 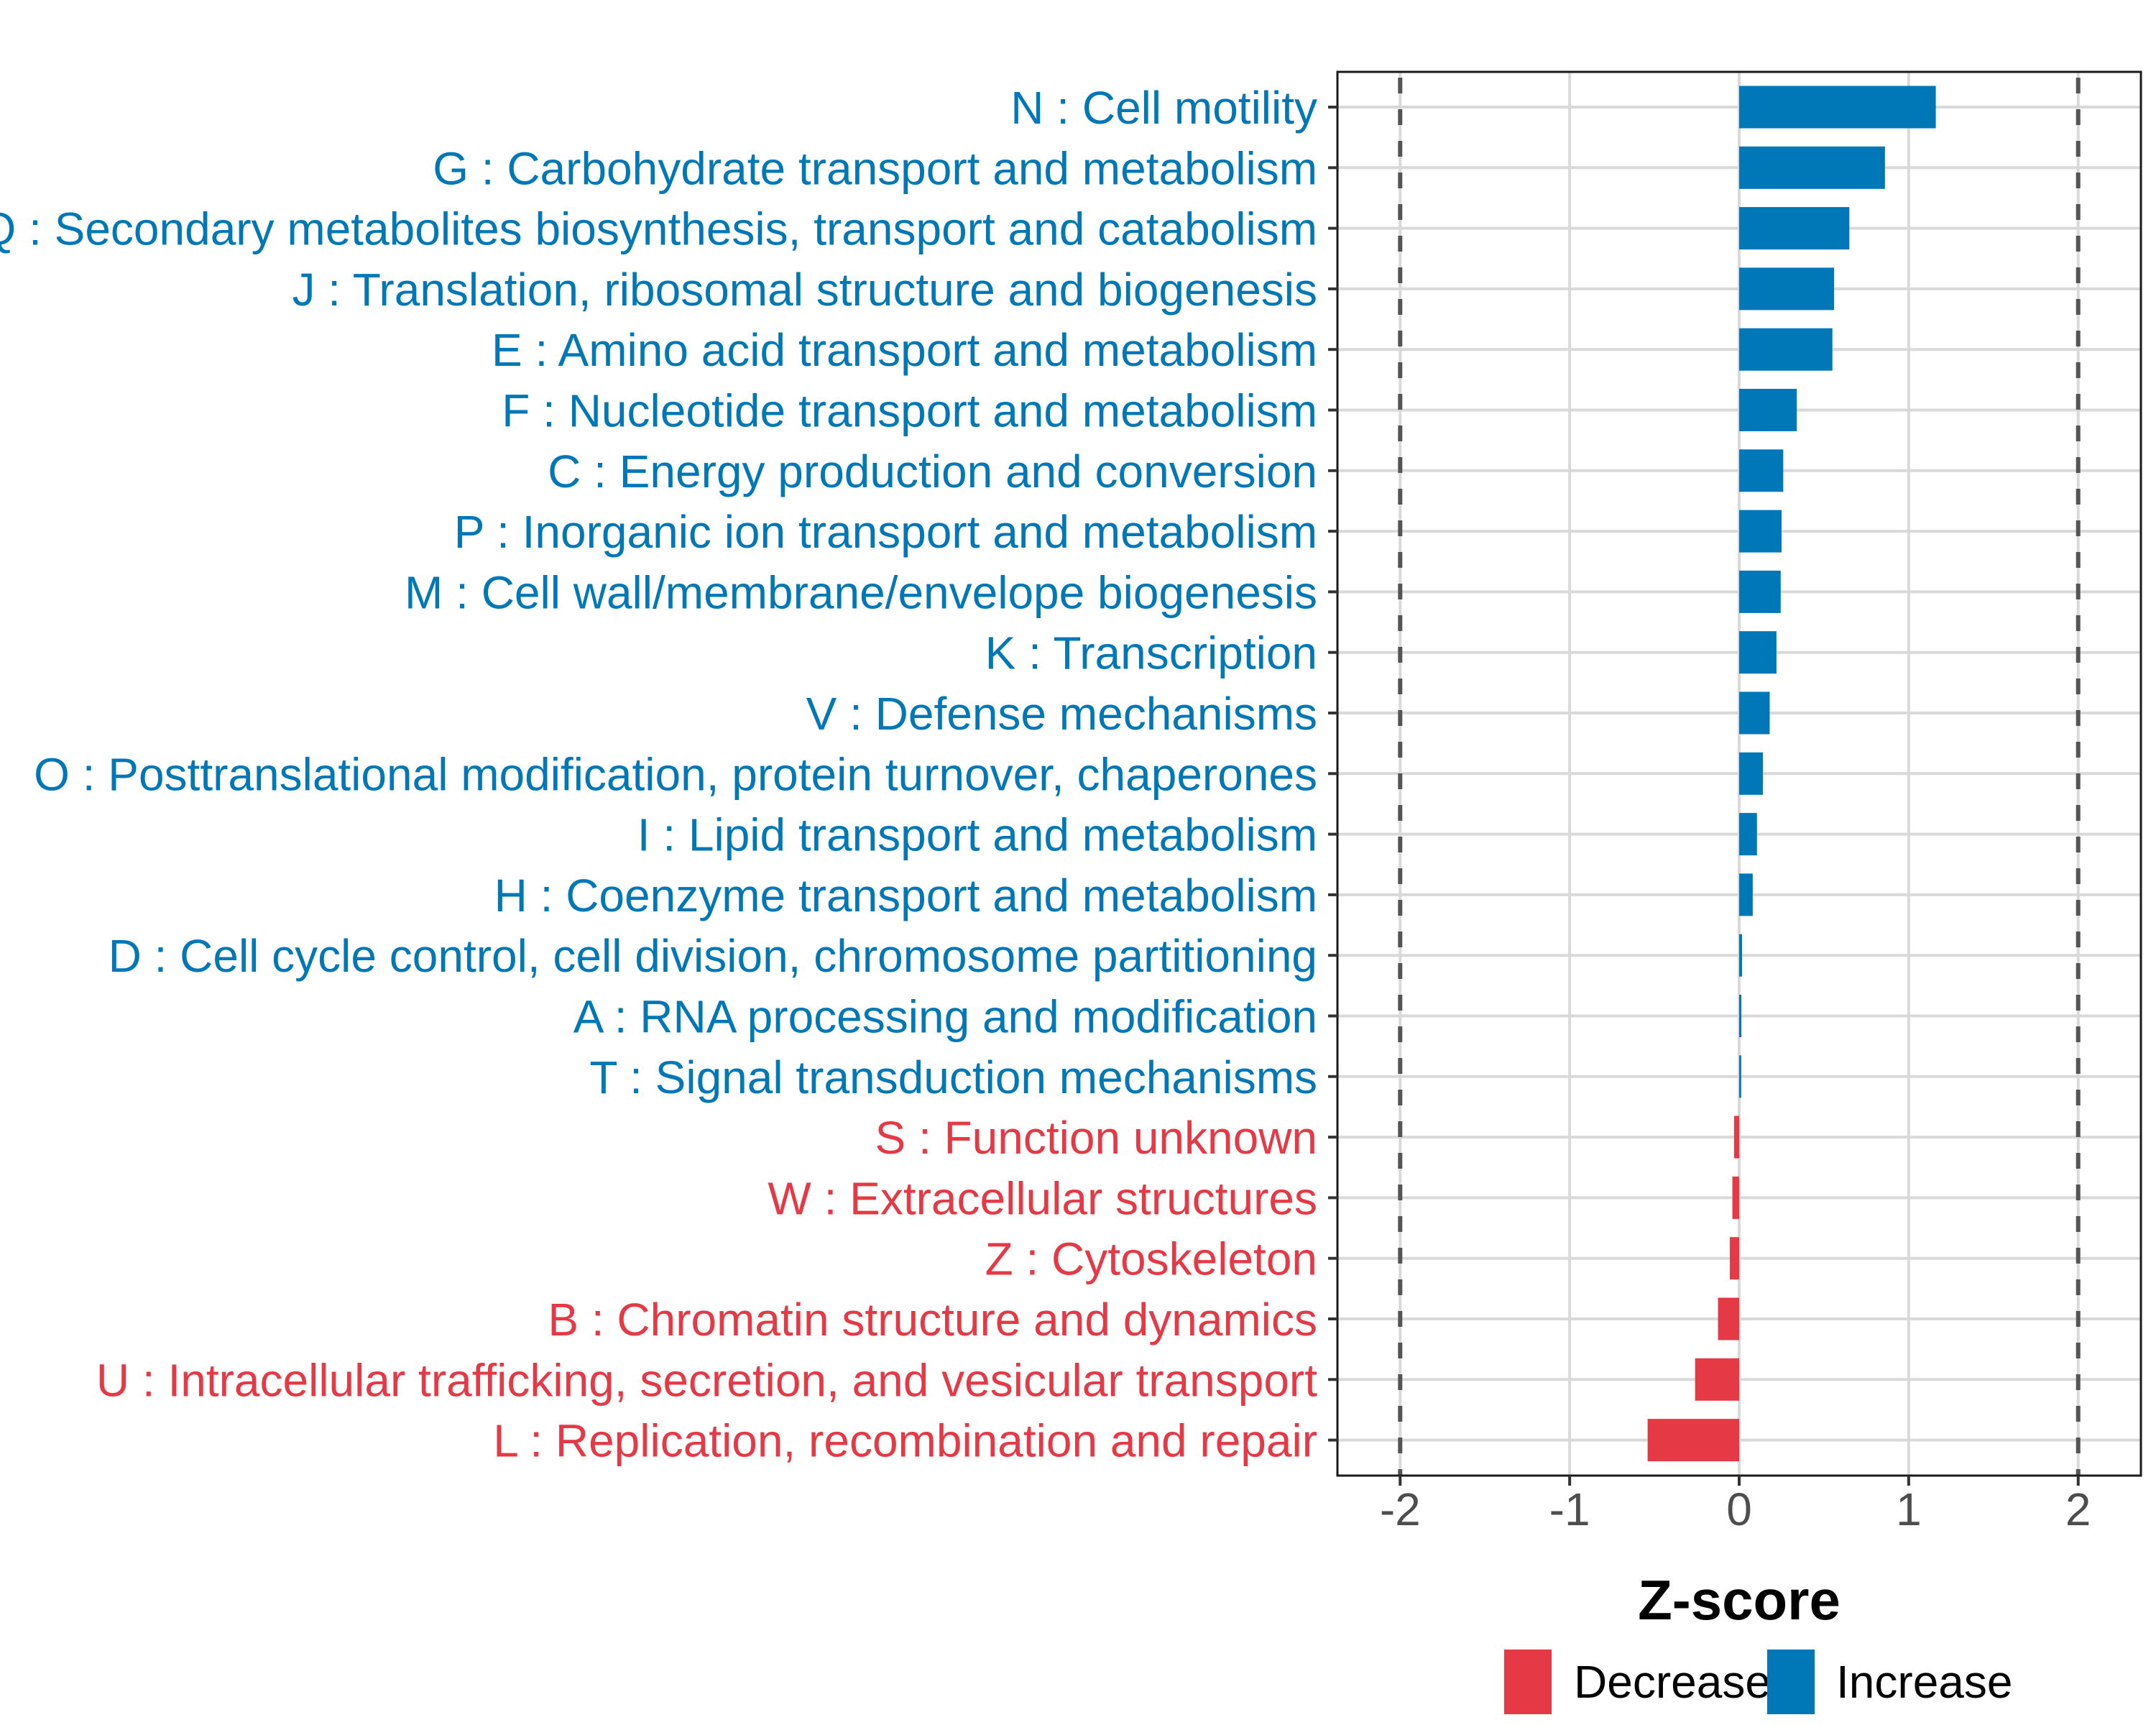 I want to click on y-tick-label: T : Signal transduction mechanisms, so click(x=953, y=1077).